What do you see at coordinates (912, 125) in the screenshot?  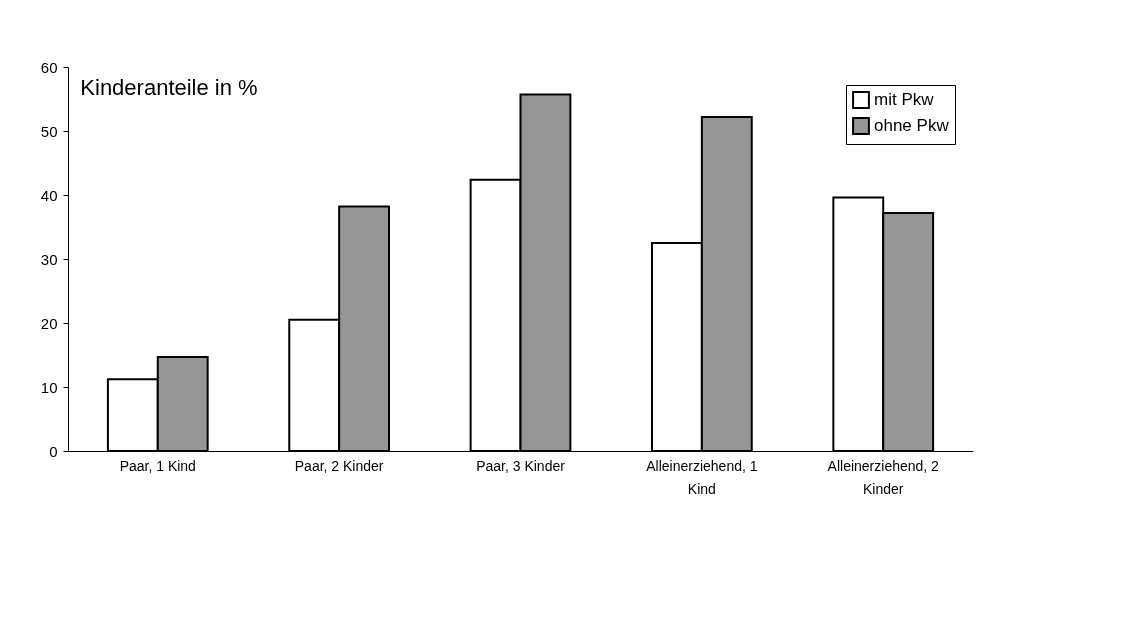 I see `legend-label: ohne Pkw` at bounding box center [912, 125].